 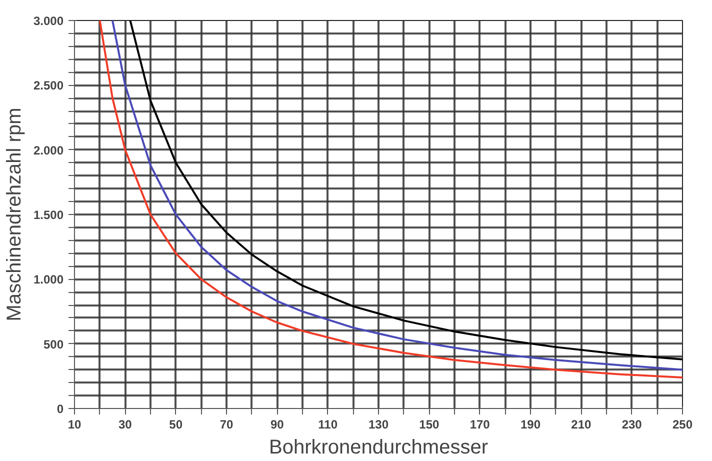 What do you see at coordinates (378, 447) in the screenshot?
I see `x-axis-title: Bohrkronendurchmesser` at bounding box center [378, 447].